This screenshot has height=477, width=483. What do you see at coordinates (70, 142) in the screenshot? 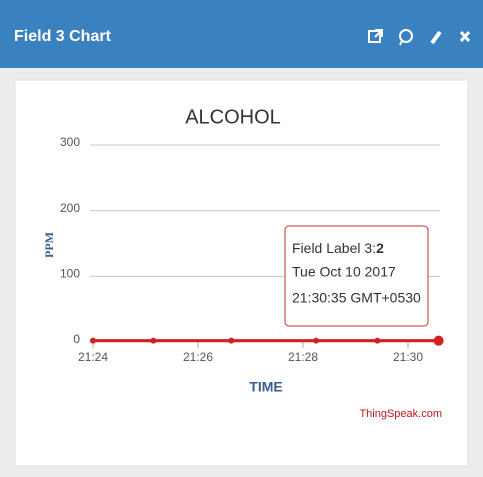
I see `y-tick-label: 300` at bounding box center [70, 142].